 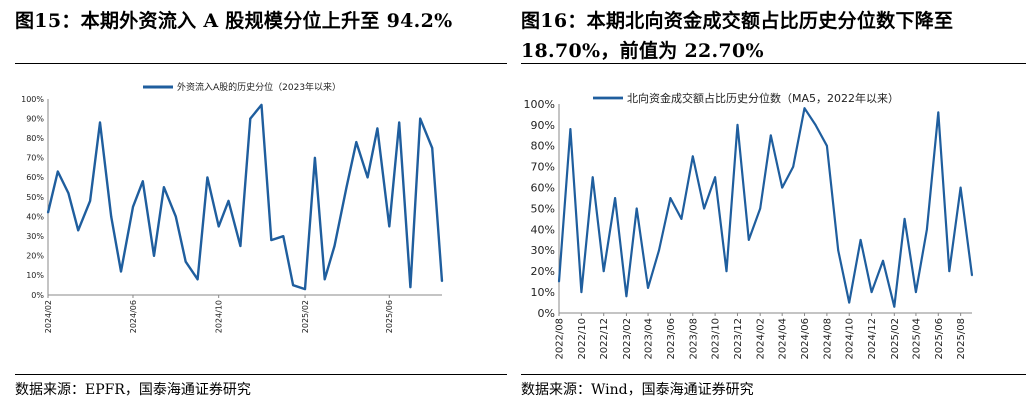 I want to click on x-tick-label: 2024/04, so click(x=783, y=339).